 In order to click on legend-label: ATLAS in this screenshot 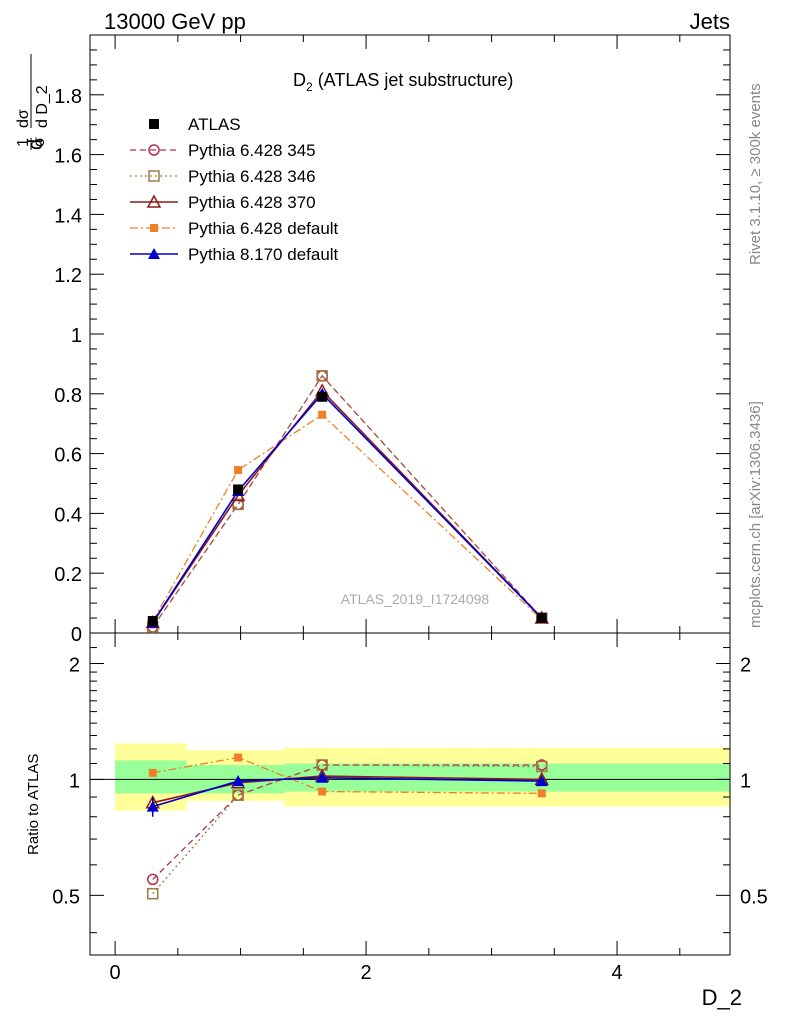, I will do `click(214, 124)`.